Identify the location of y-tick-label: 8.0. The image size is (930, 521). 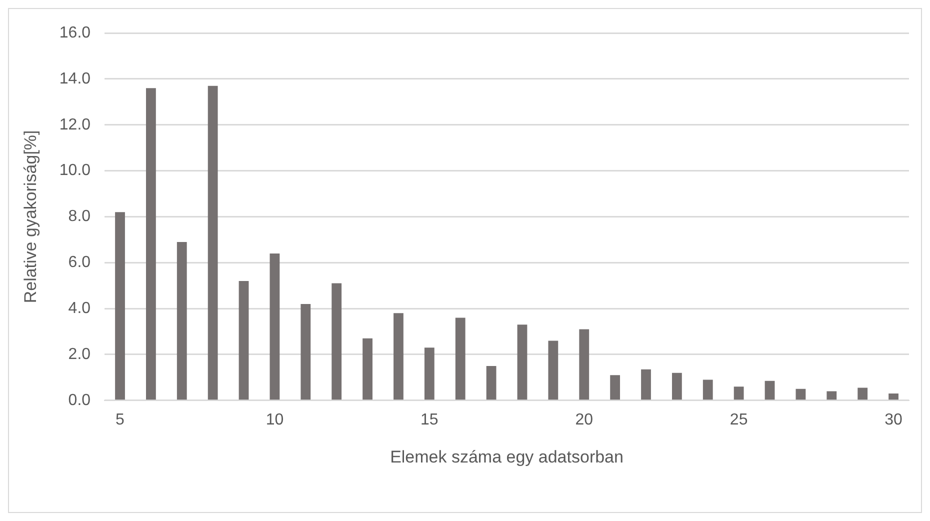
(79, 217).